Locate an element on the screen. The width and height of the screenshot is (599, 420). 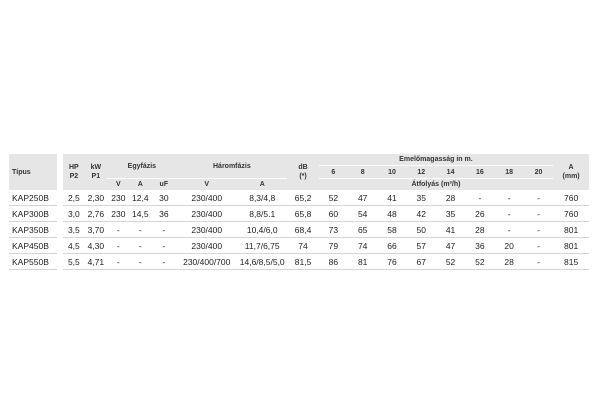
cell-tipus: KAP350B is located at coordinates (33, 229).